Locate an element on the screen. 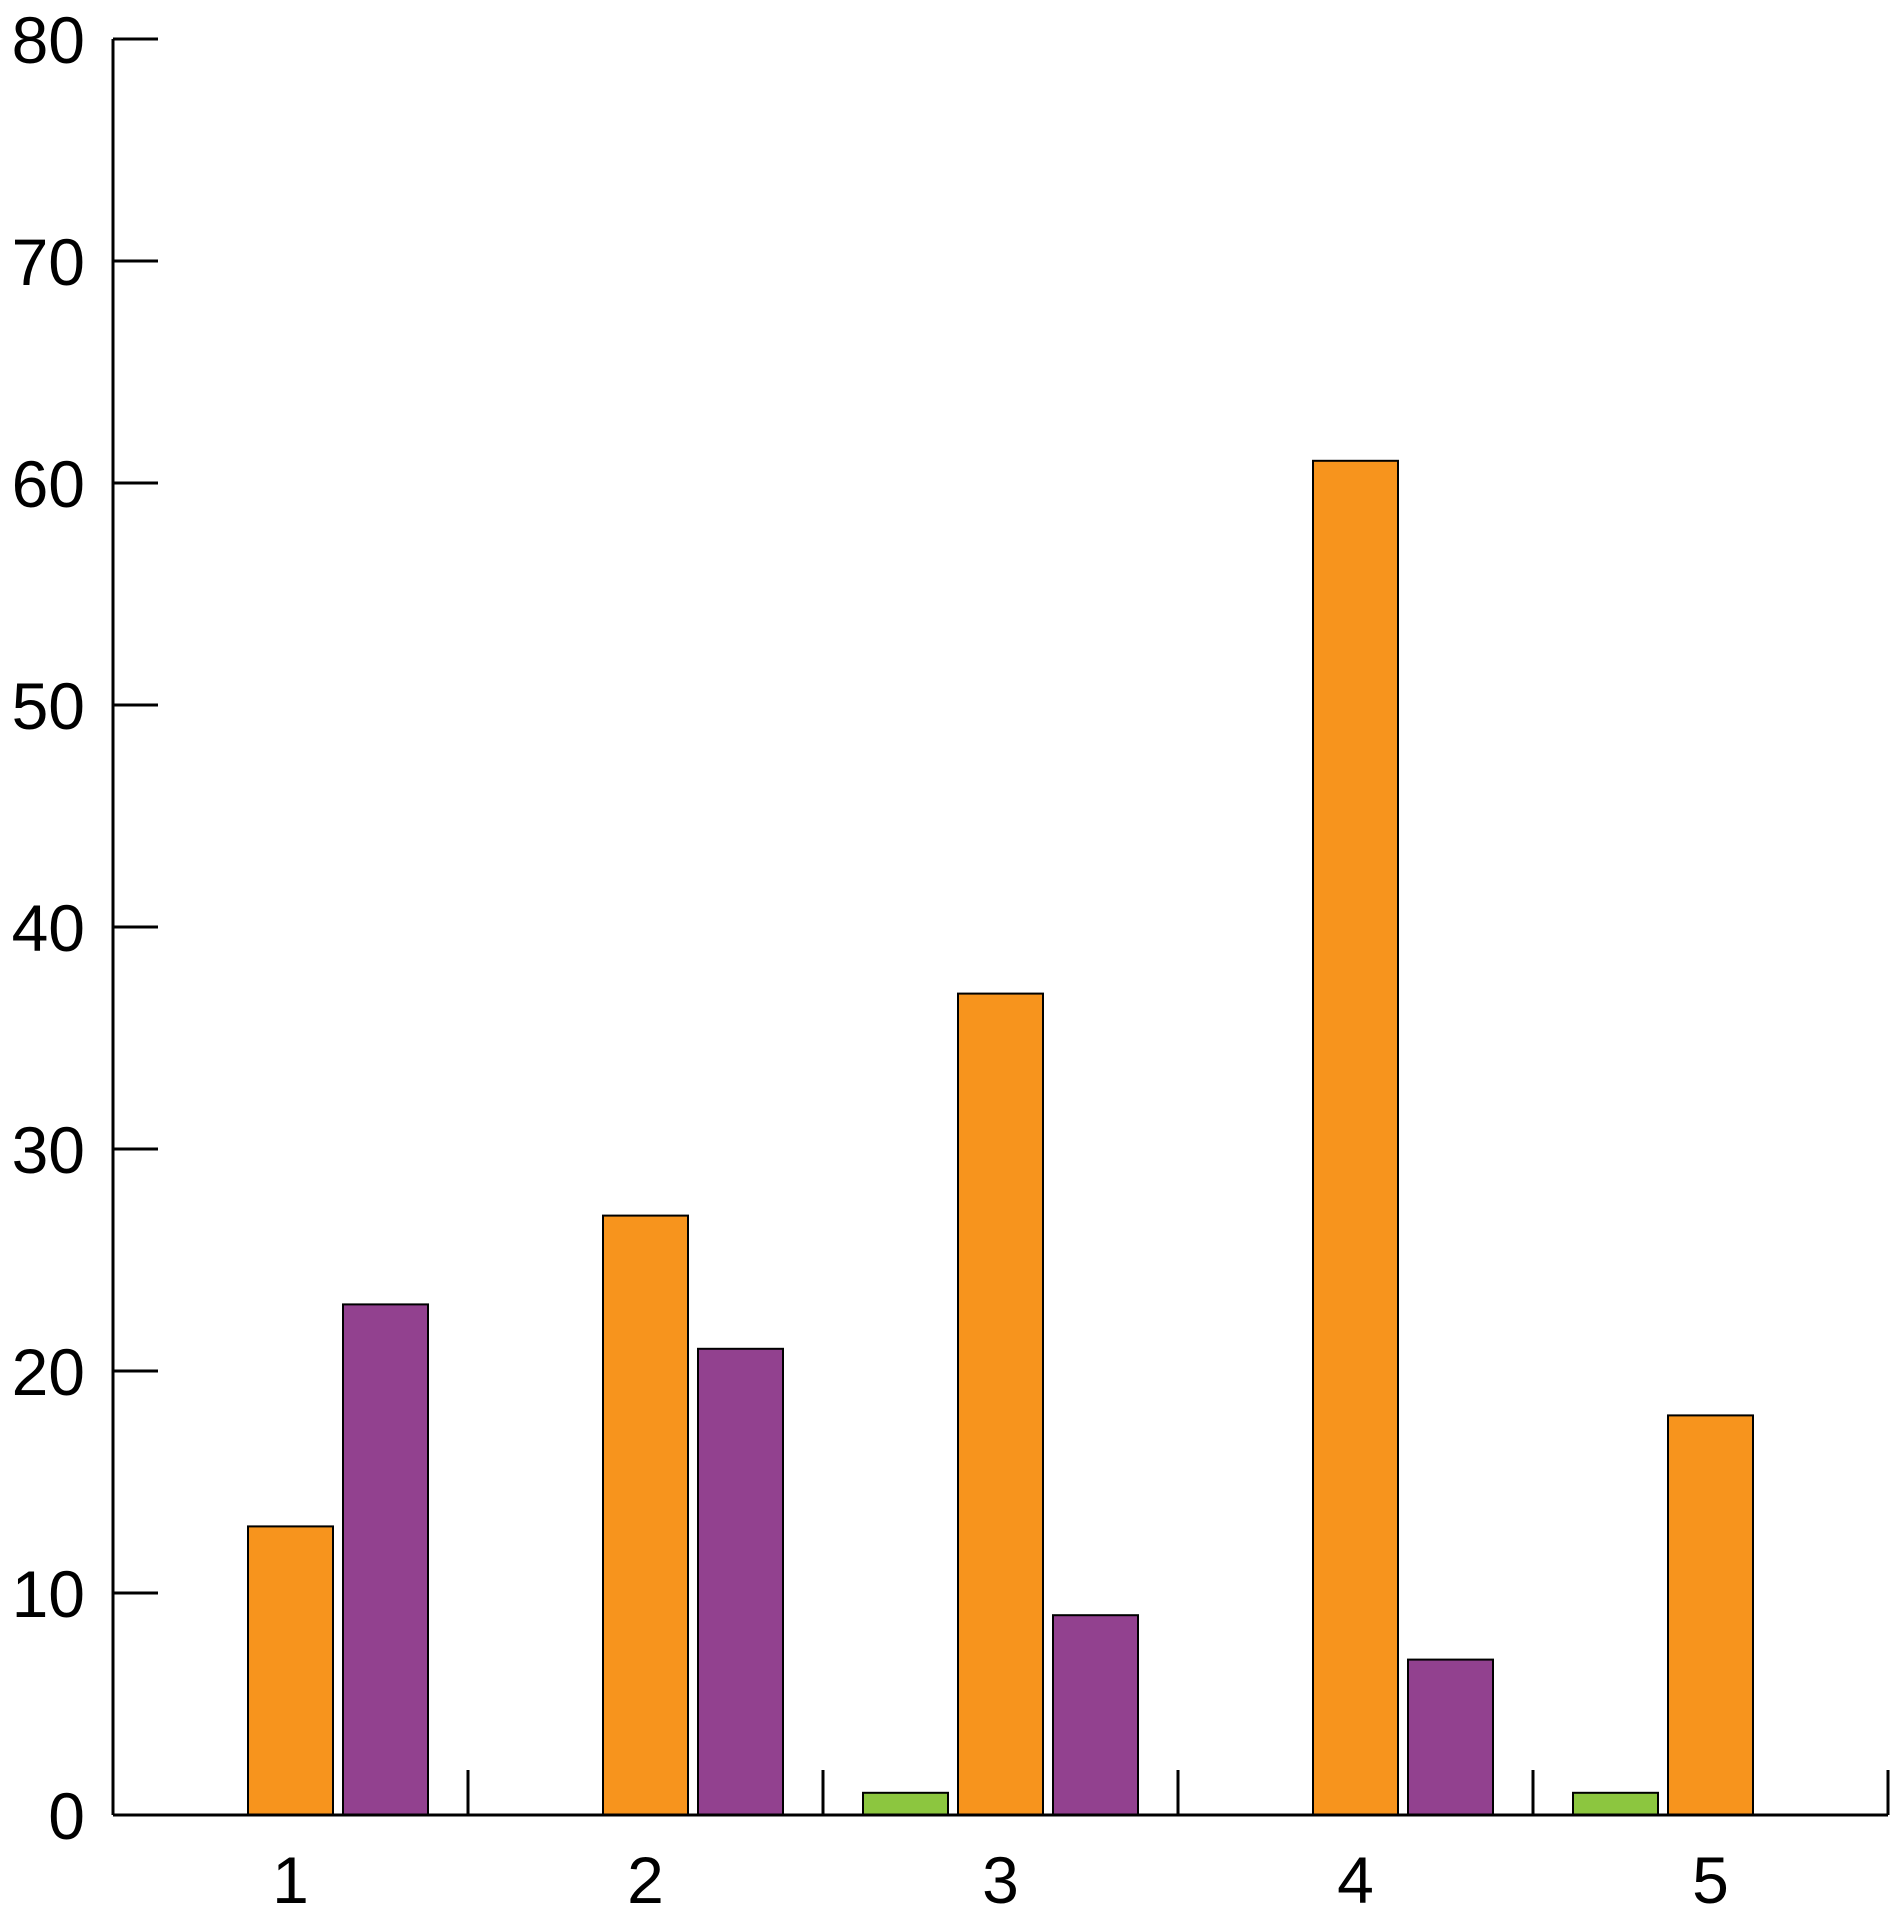  y-tick-label: 20 is located at coordinates (48, 1372).